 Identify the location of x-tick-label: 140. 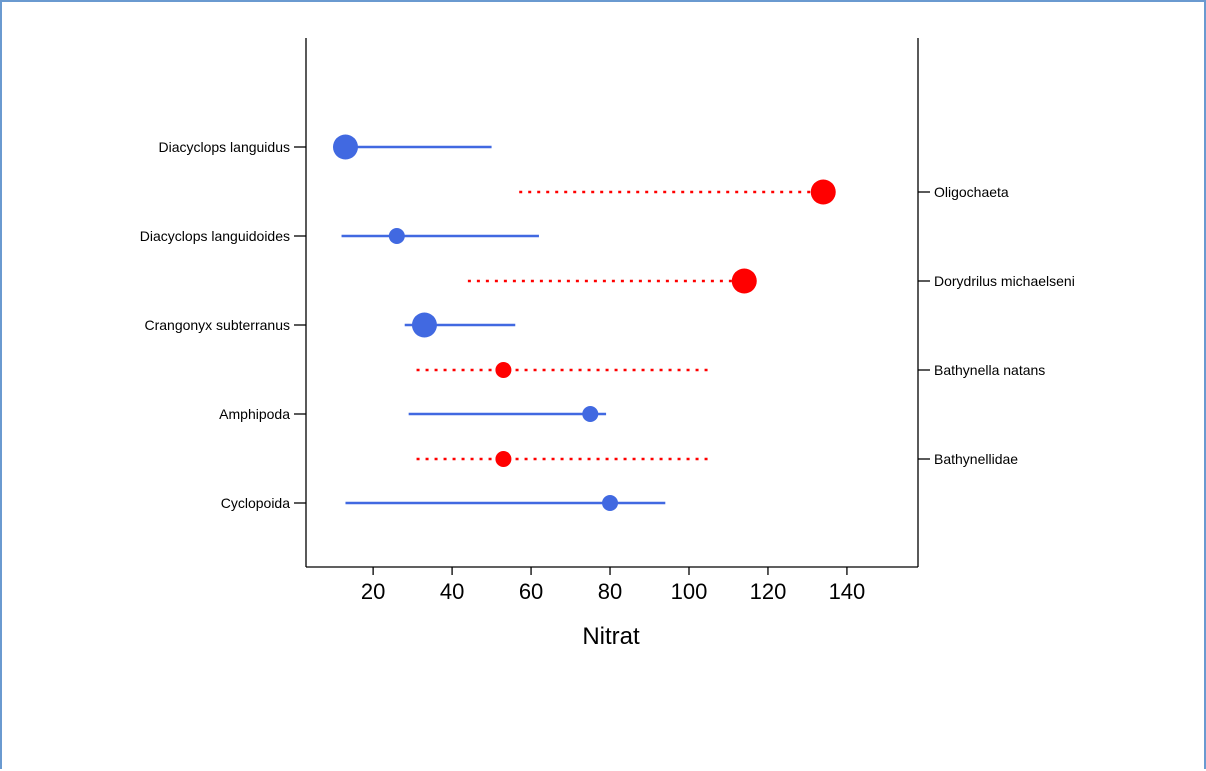
(847, 591).